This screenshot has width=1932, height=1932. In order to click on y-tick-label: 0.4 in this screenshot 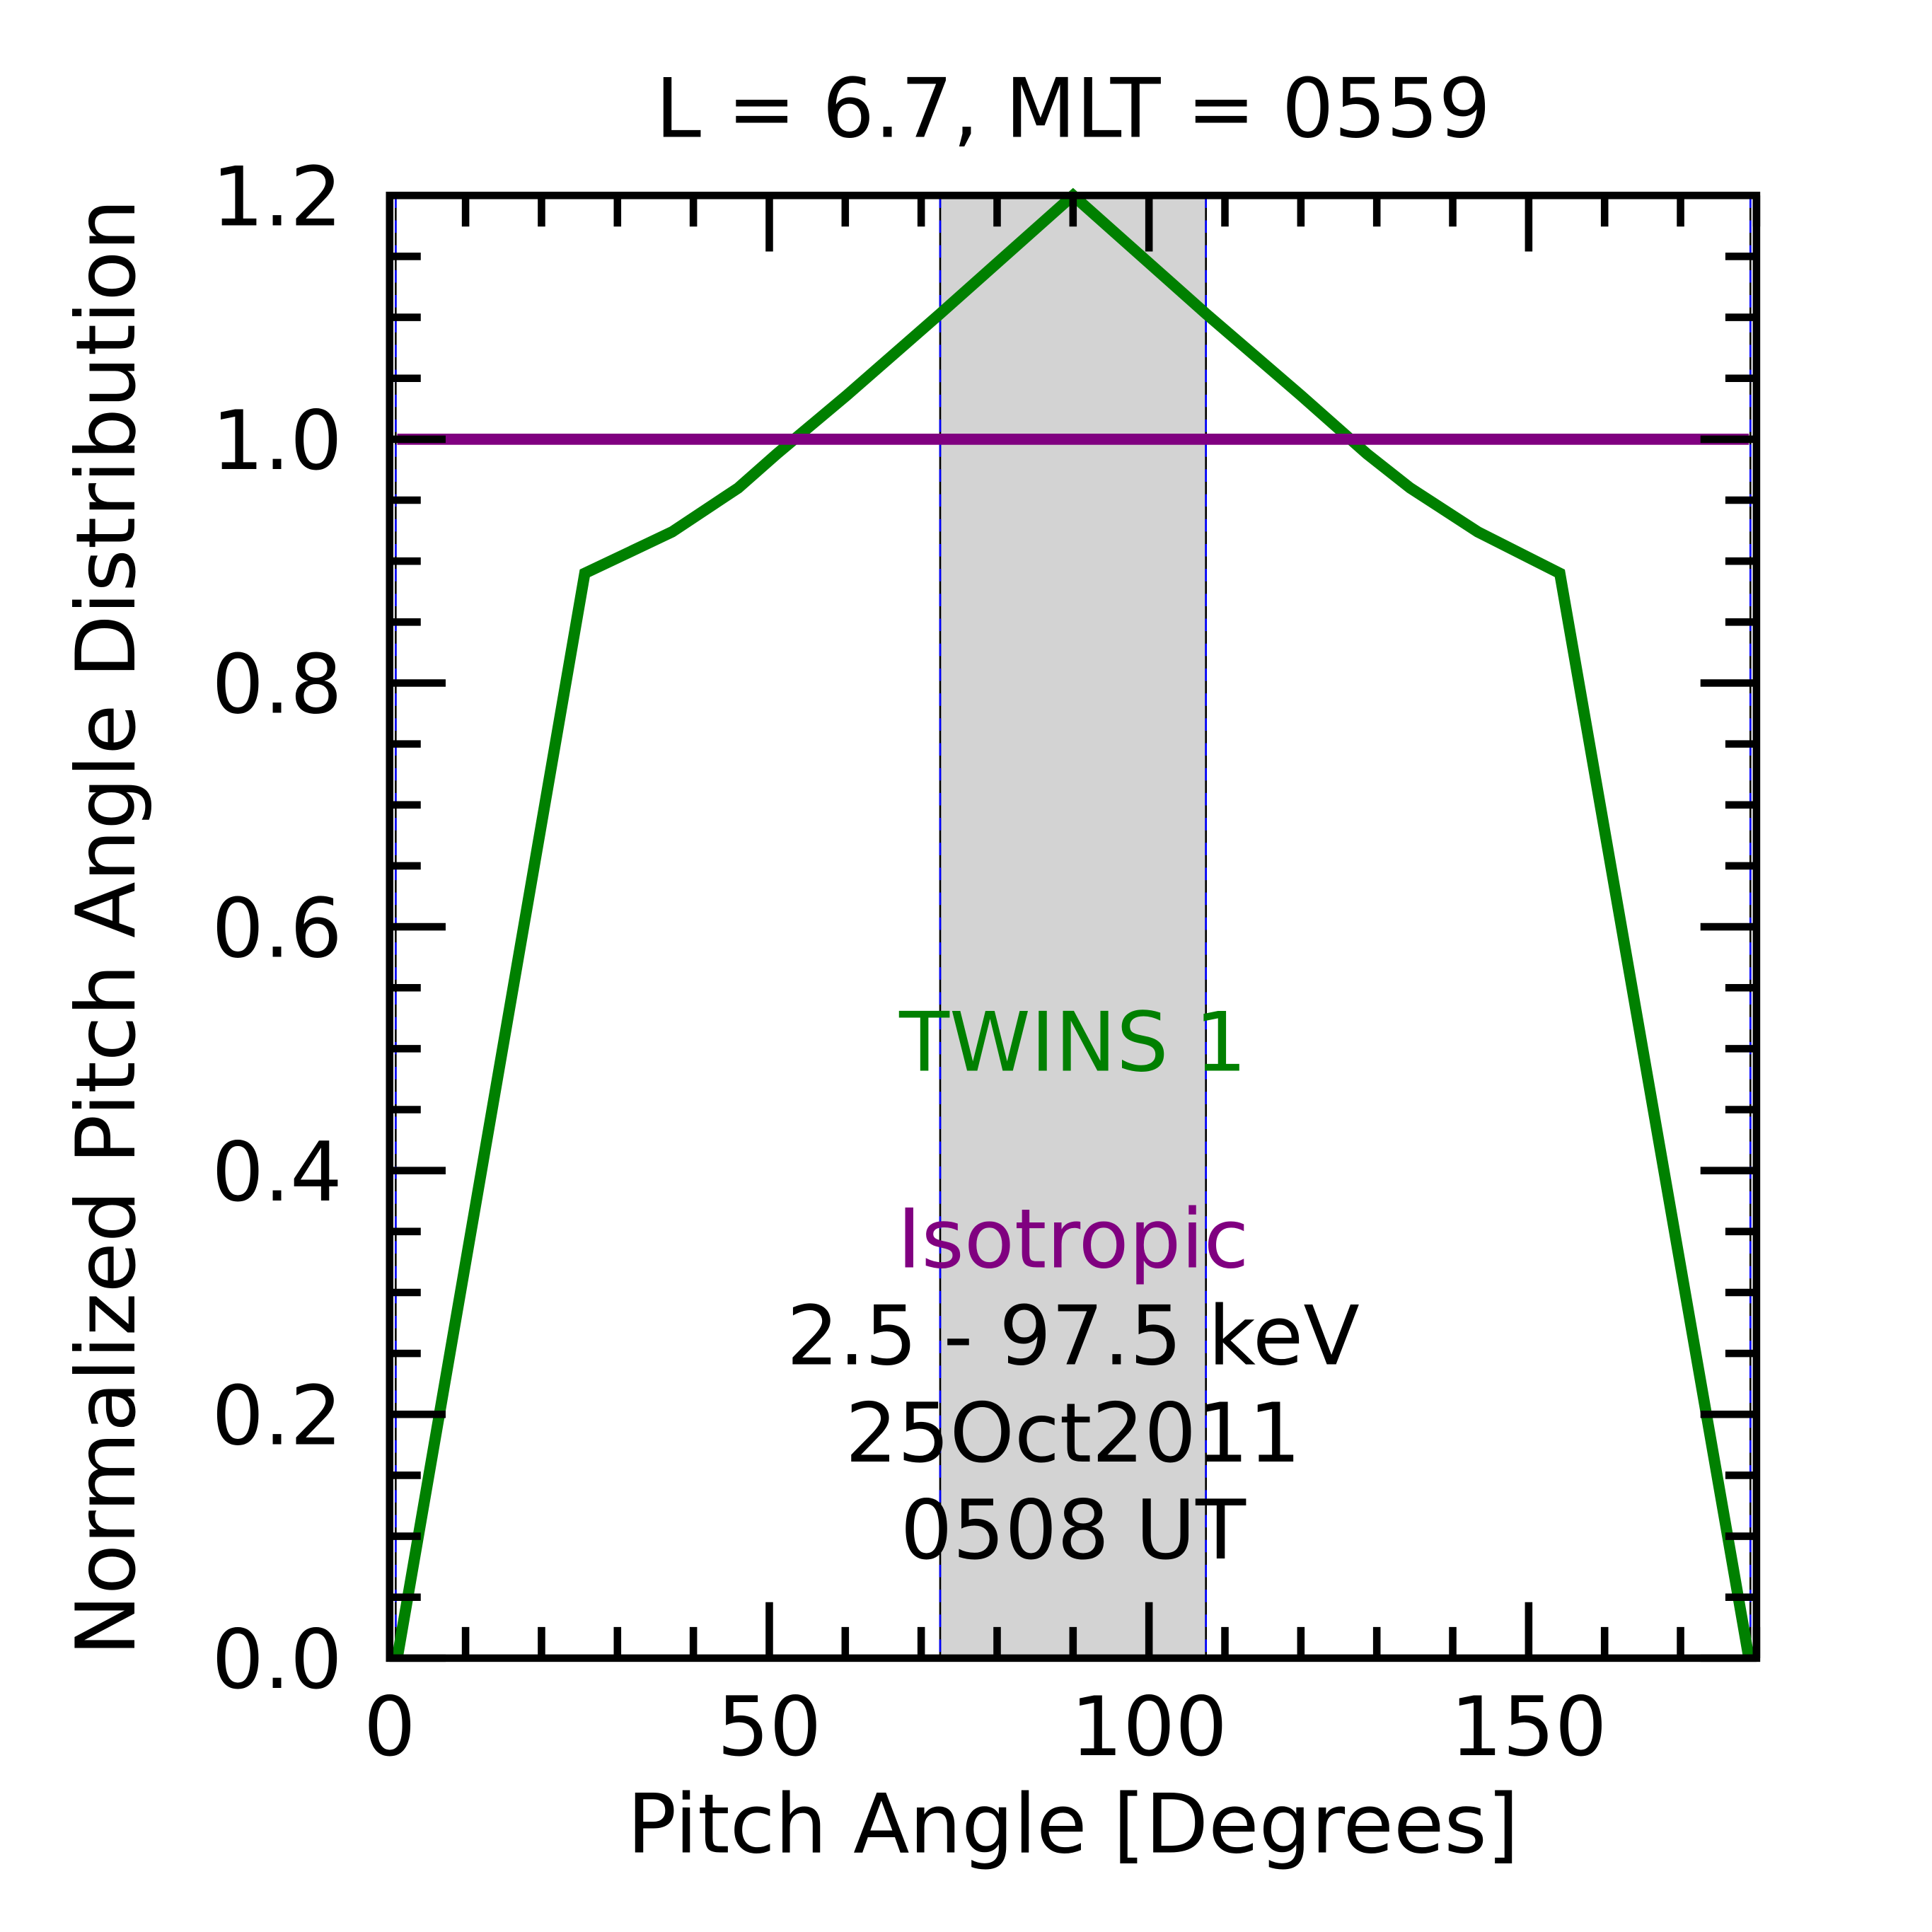, I will do `click(277, 1172)`.